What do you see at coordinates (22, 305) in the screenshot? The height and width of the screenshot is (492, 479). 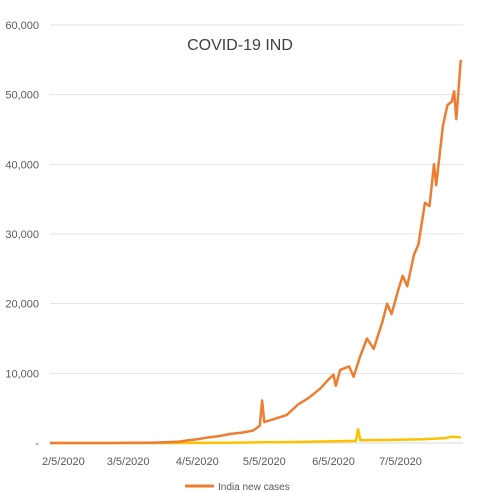 I see `y-tick-label: 20,000` at bounding box center [22, 305].